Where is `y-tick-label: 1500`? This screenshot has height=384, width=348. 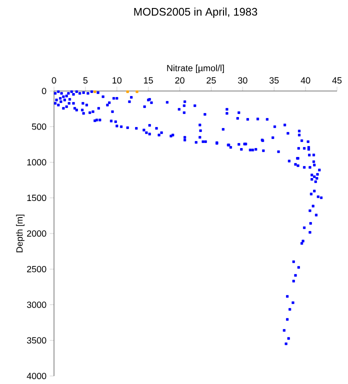
y-tick-label: 1500 is located at coordinates (36, 198).